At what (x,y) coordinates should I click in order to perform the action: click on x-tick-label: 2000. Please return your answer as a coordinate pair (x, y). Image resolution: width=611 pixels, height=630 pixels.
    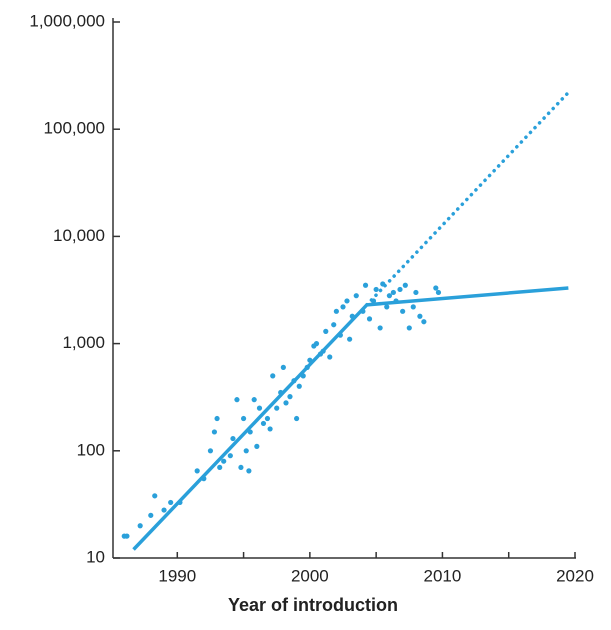
    Looking at the image, I should click on (310, 575).